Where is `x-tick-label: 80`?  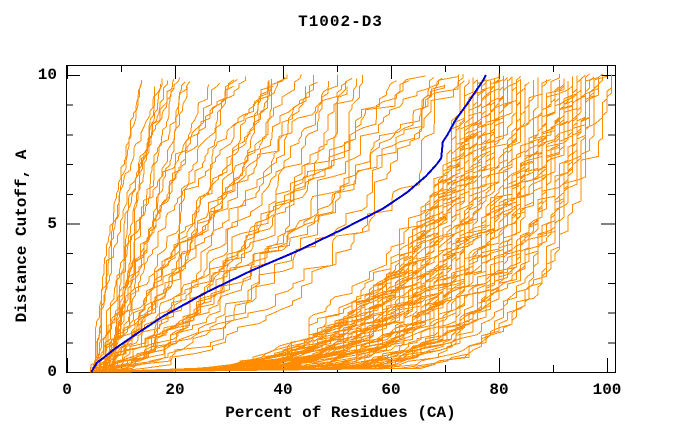 x-tick-label: 80 is located at coordinates (499, 390).